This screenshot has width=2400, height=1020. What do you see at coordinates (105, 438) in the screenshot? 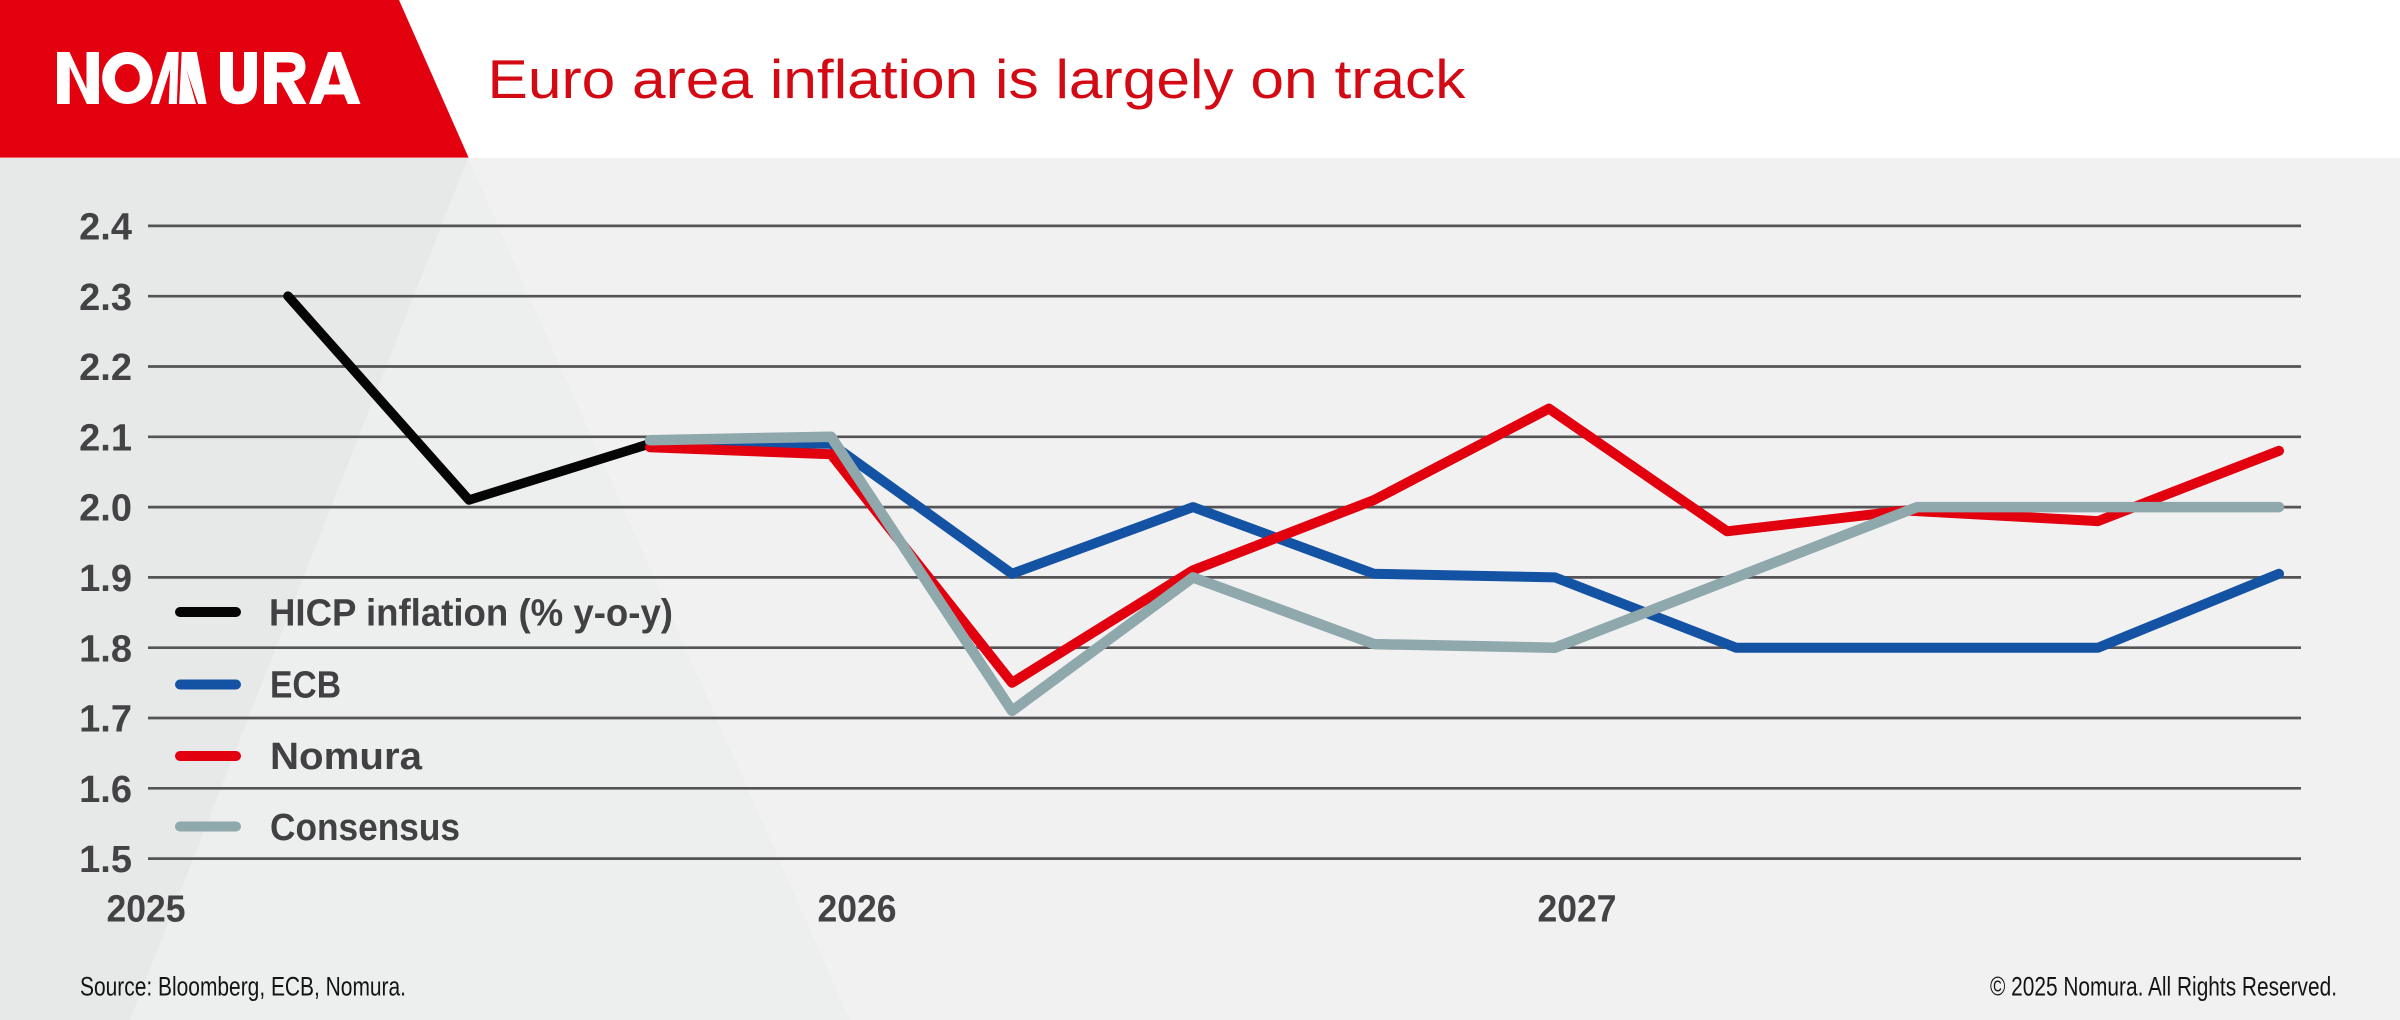
I see `svg-text: 2.1` at bounding box center [105, 438].